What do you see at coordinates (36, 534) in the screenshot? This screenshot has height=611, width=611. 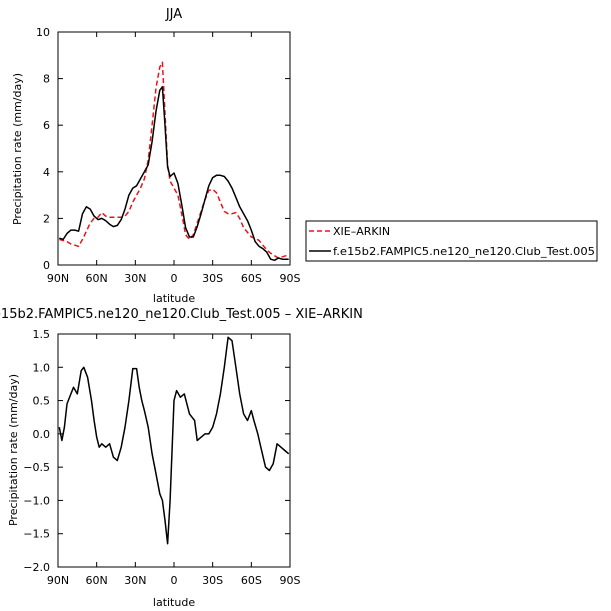 I see `y-tick-label: −1.5` at bounding box center [36, 534].